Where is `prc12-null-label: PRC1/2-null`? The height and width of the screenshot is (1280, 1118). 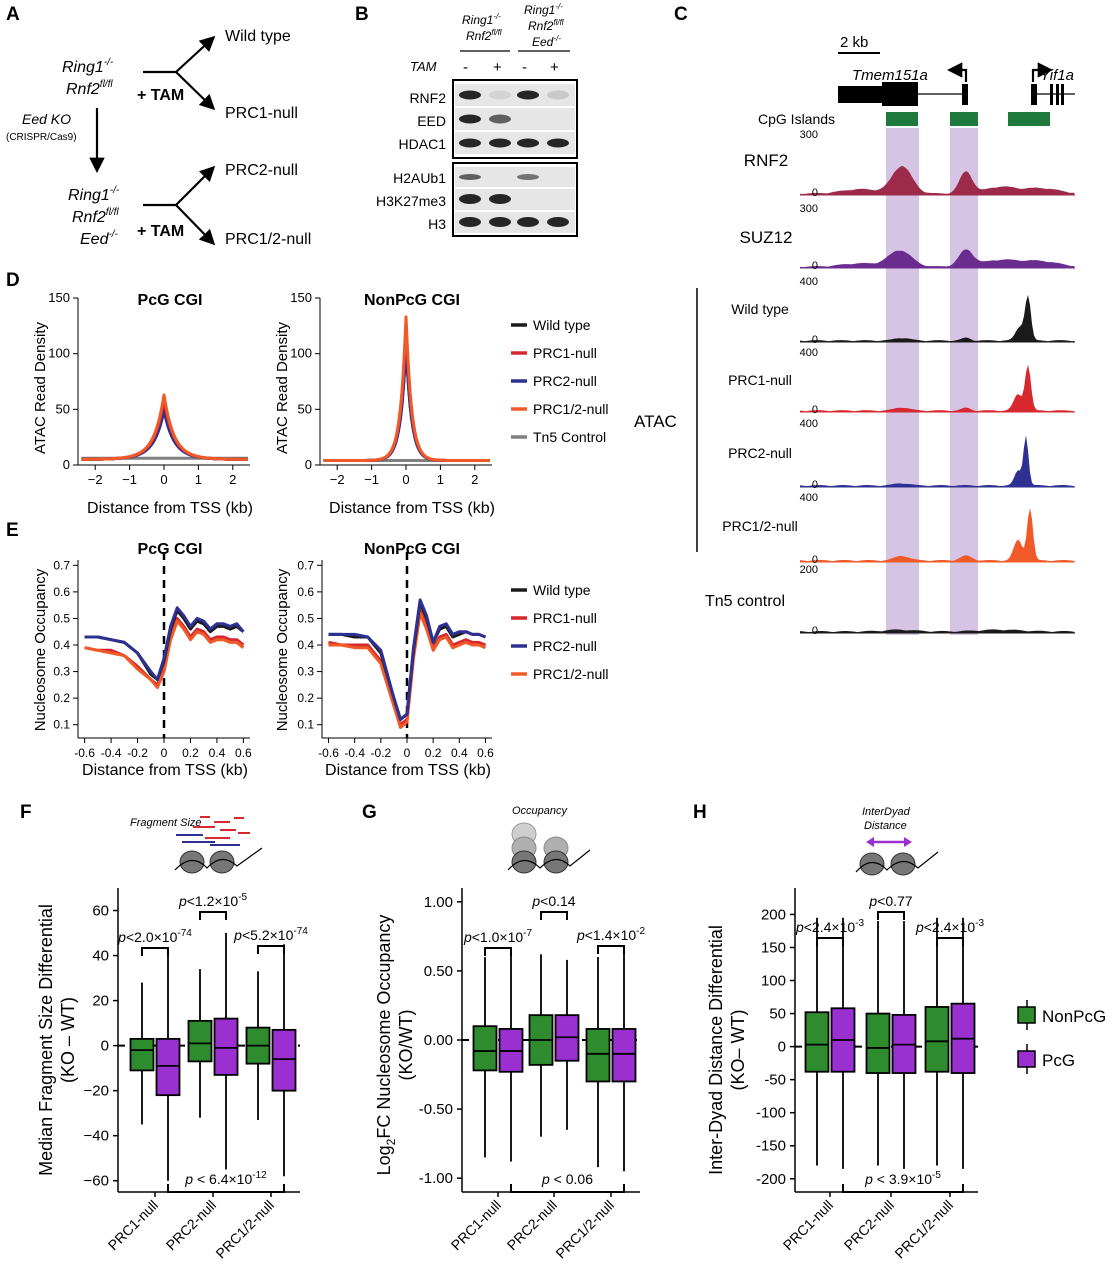 prc12-null-label: PRC1/2-null is located at coordinates (268, 239).